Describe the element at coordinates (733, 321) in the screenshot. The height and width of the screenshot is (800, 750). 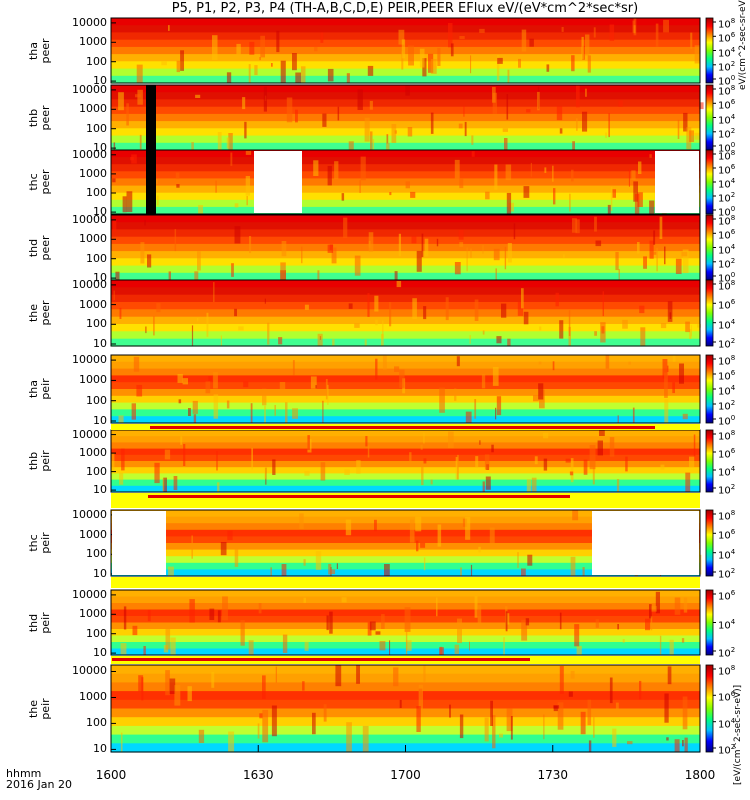
I see `colorbar-tick-exponent: 4` at that location.